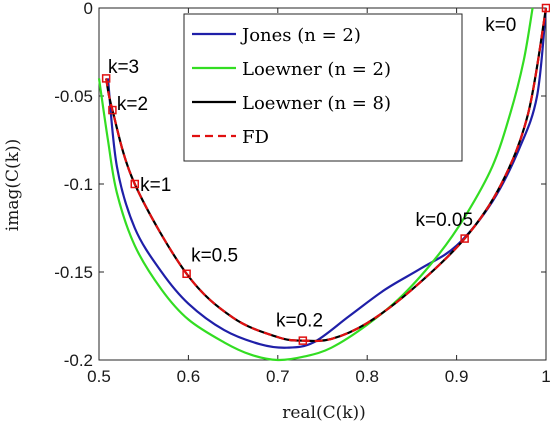  Describe the element at coordinates (73, 272) in the screenshot. I see `y-tick-label: -0.15` at that location.